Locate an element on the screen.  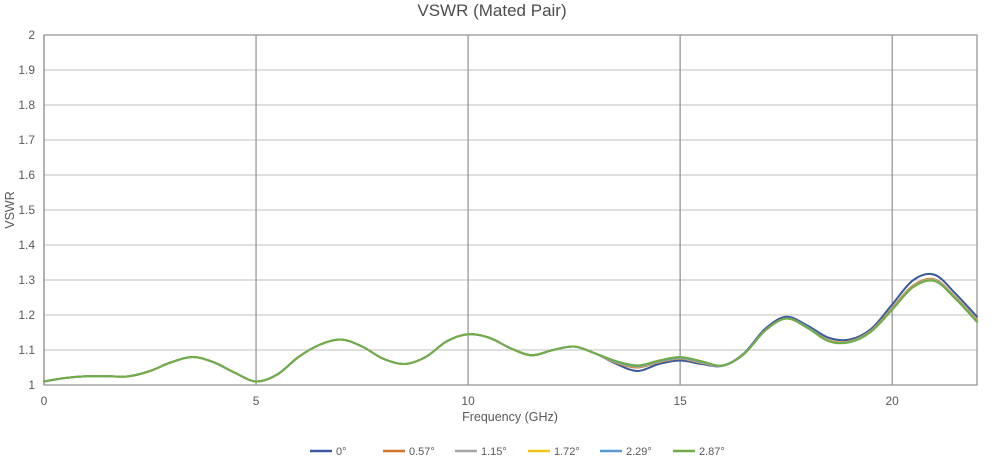
y-tick-label: 1.8 is located at coordinates (26, 105).